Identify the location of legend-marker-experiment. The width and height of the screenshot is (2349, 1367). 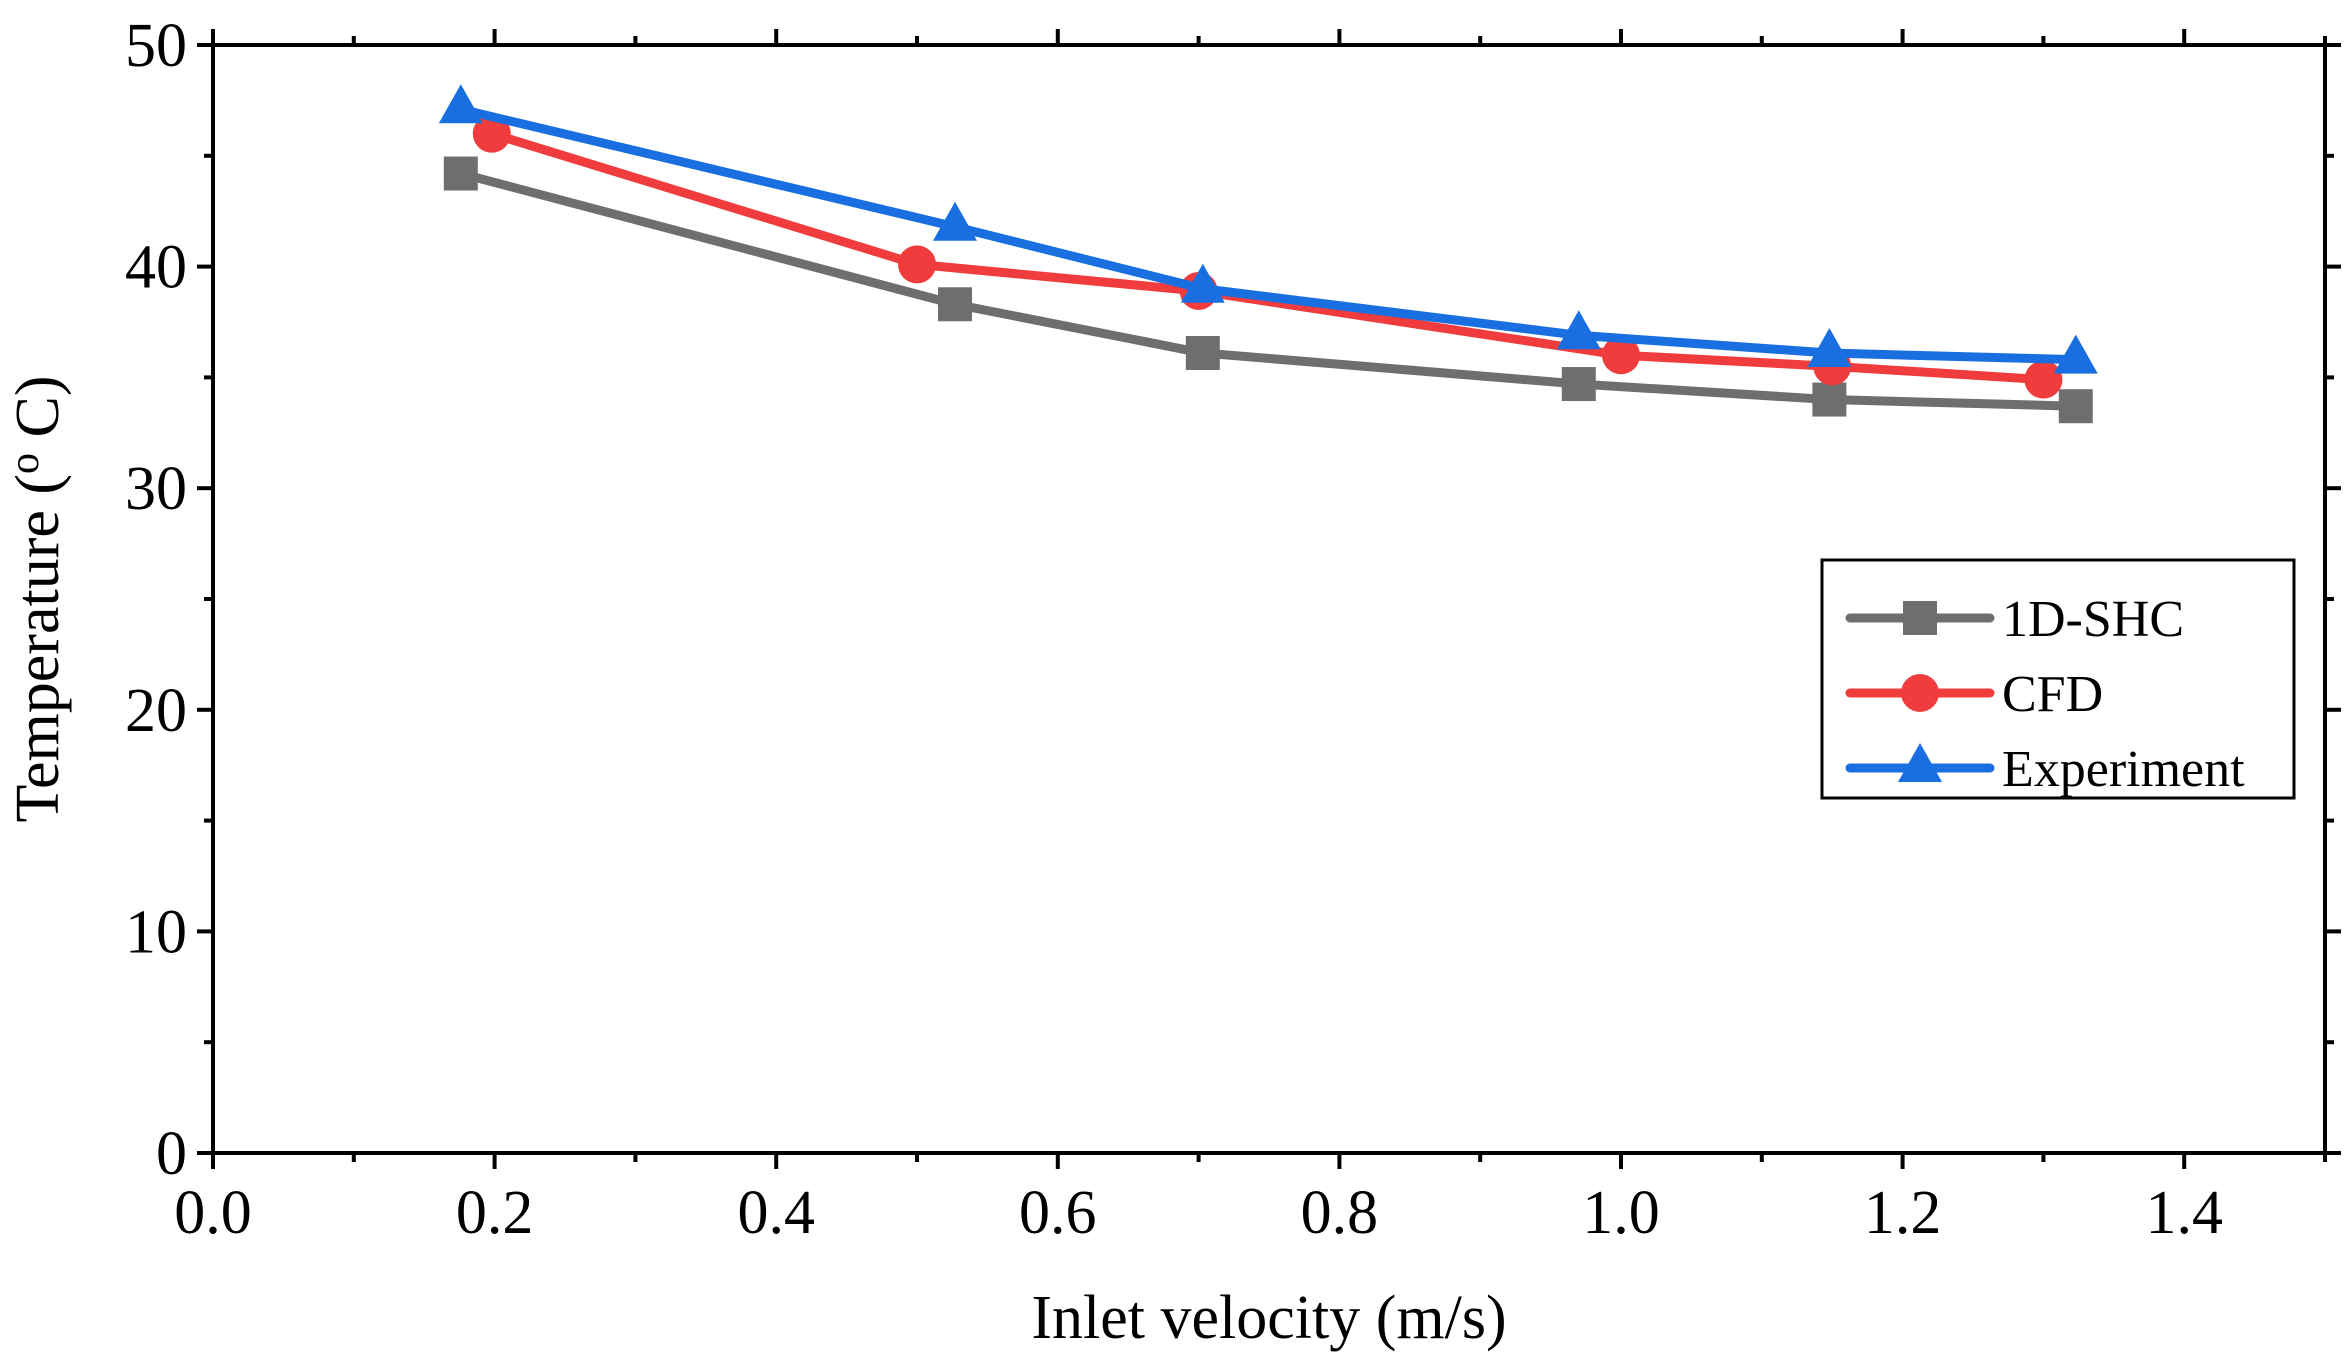
(1920, 762).